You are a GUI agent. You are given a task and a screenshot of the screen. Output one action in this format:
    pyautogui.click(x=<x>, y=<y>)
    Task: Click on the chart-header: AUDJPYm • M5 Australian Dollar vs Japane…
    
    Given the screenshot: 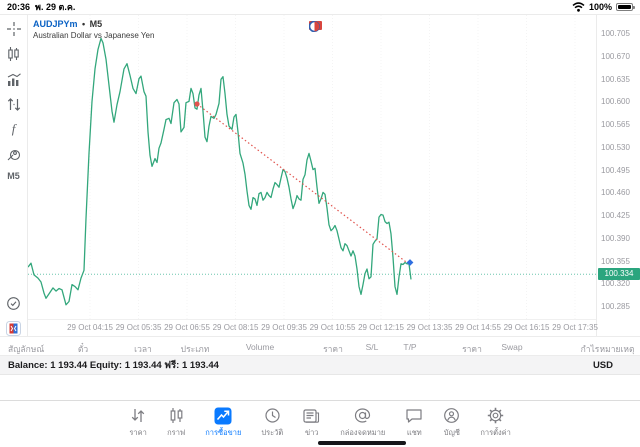 What is the action you would take?
    pyautogui.click(x=93, y=29)
    